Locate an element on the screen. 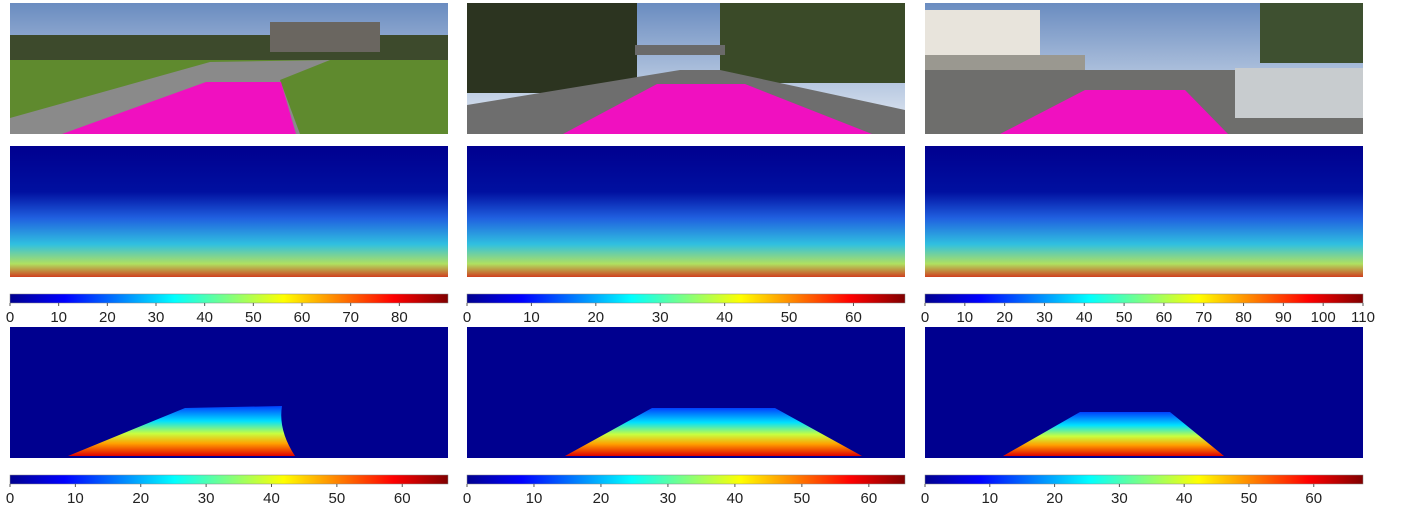  tick-label: 90 is located at coordinates (1283, 317).